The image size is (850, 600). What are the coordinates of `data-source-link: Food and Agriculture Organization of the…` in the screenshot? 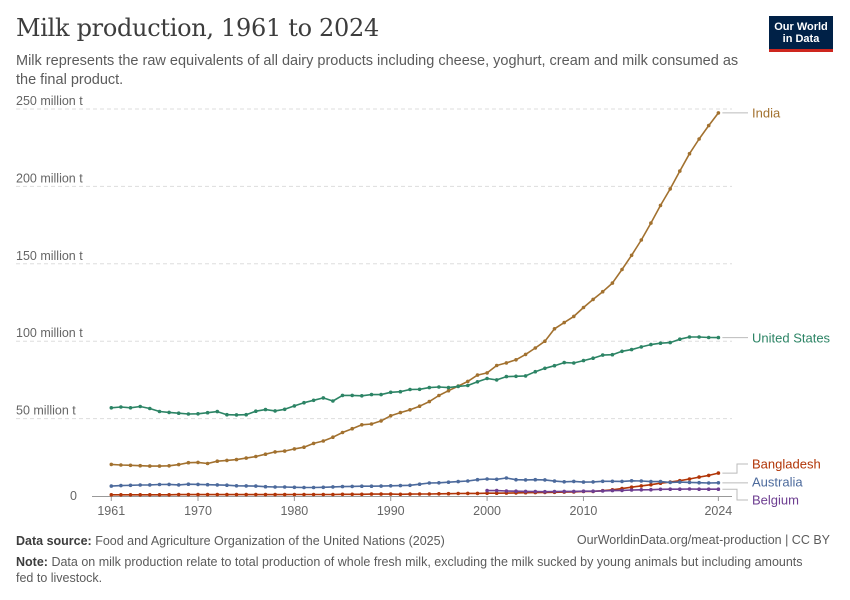 It's located at (270, 541).